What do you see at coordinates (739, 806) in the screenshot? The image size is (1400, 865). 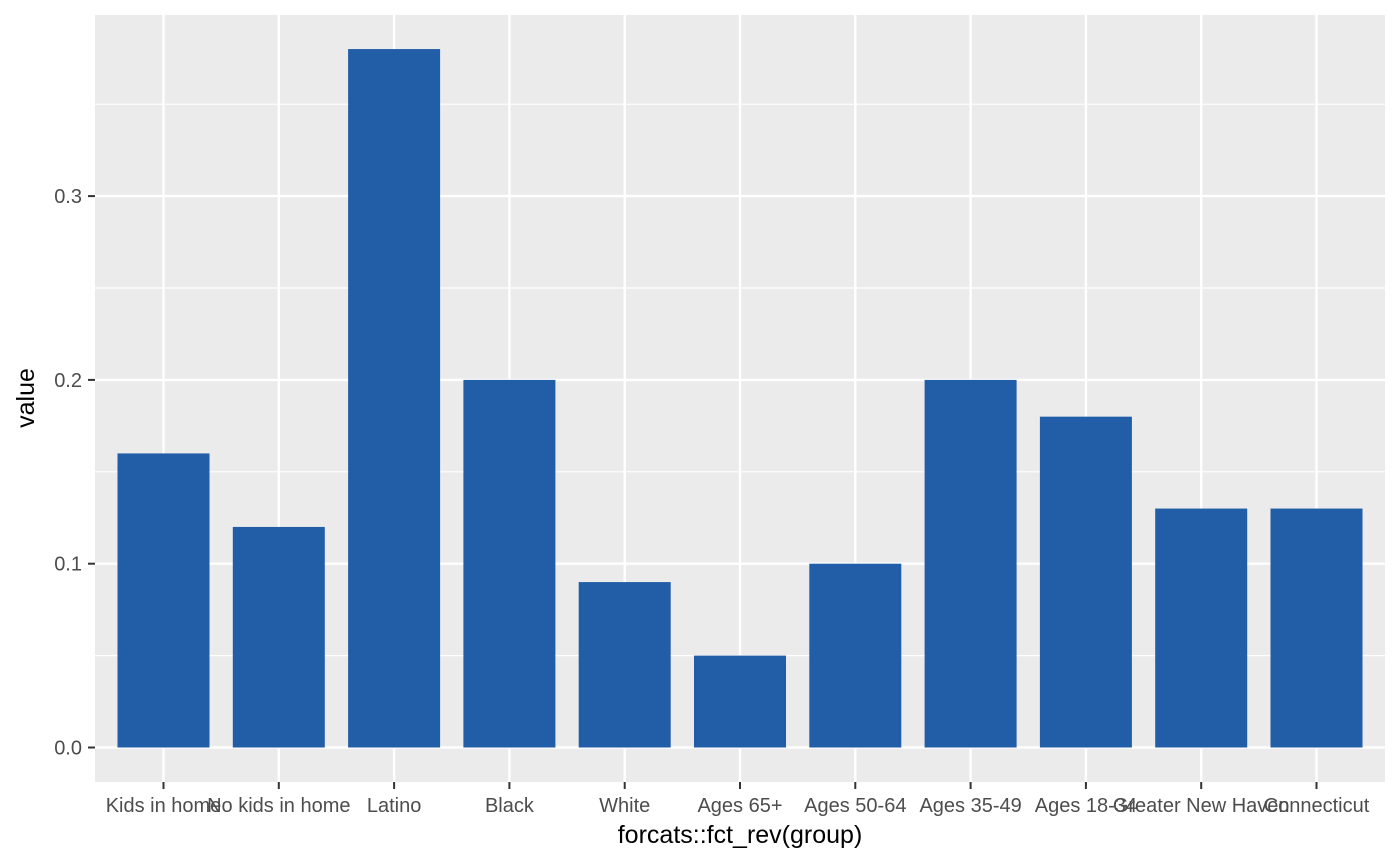 I see `x-tick-label: Ages 65+` at bounding box center [739, 806].